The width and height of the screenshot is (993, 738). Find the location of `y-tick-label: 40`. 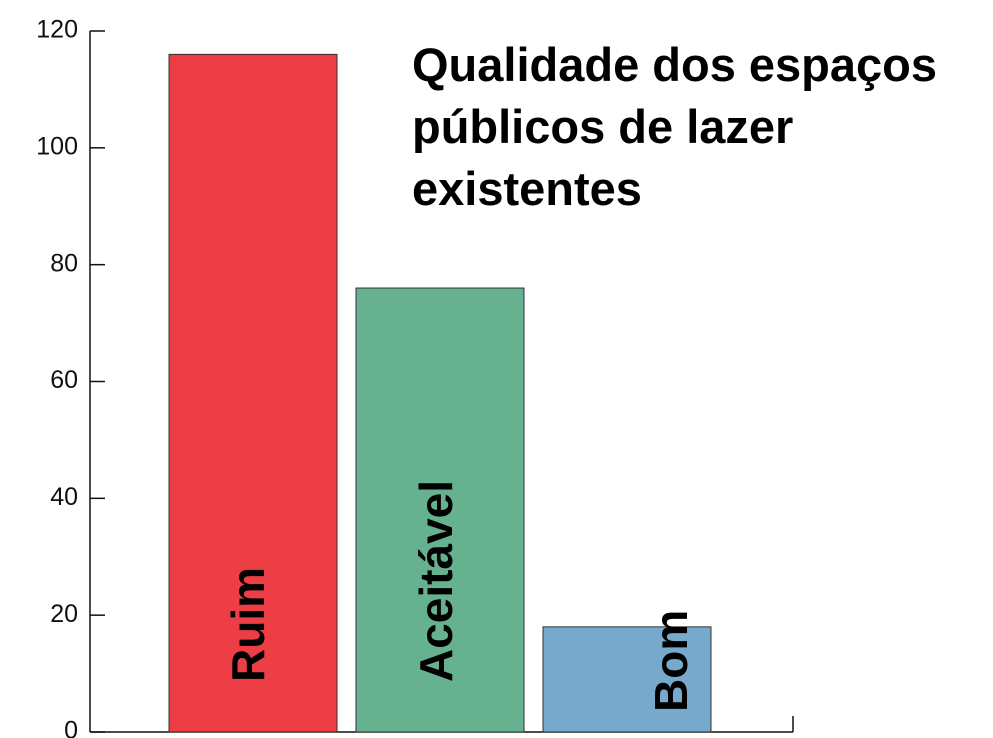

y-tick-label: 40 is located at coordinates (64, 497).